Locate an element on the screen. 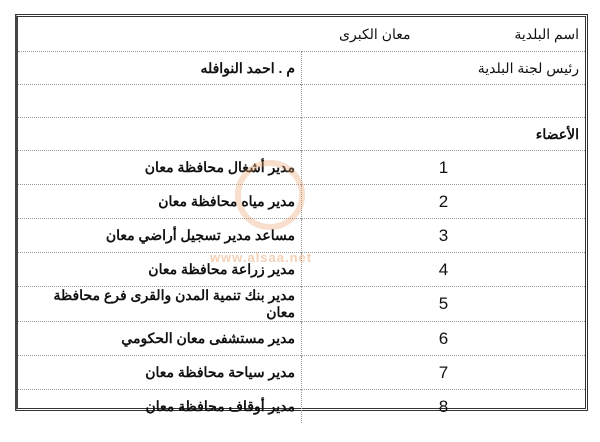  table-row: 1 مدير أشغال محافظة معان is located at coordinates (301, 167).